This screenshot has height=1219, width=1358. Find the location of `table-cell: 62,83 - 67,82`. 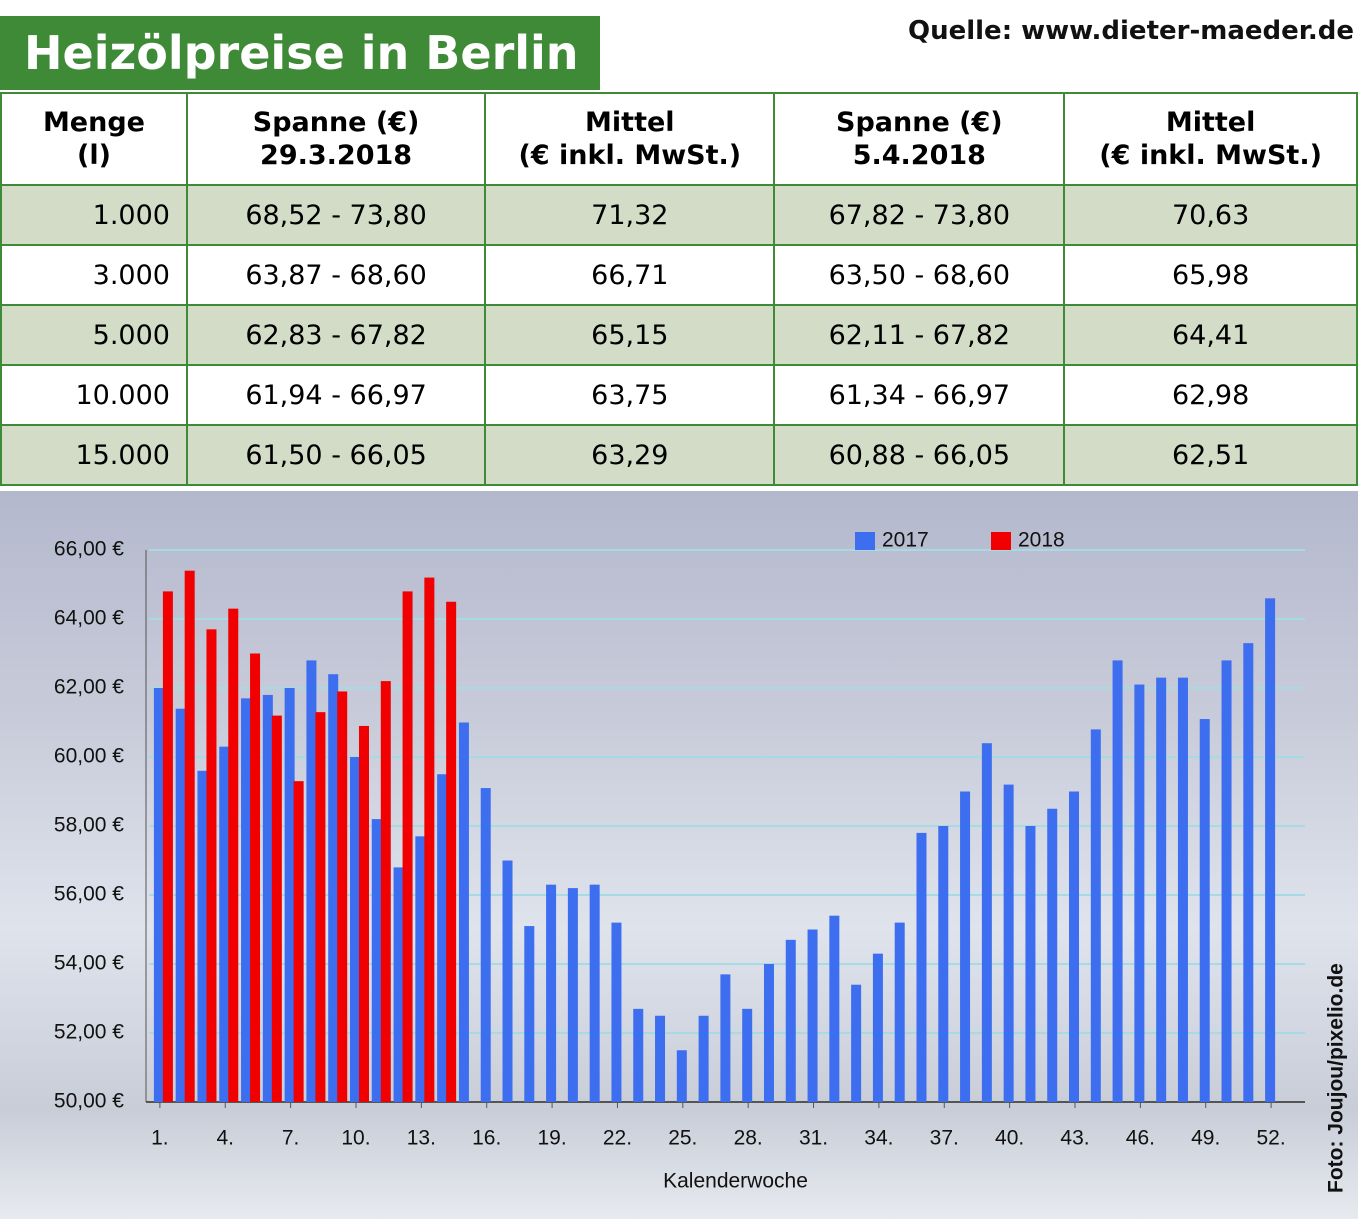

table-cell: 62,83 - 67,82 is located at coordinates (336, 335).